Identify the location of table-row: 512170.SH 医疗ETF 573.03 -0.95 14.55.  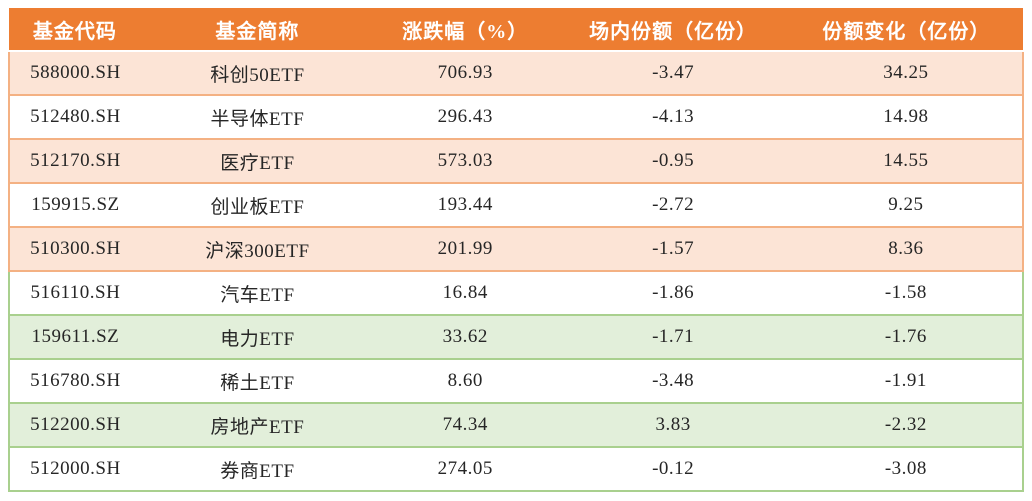
(516, 161).